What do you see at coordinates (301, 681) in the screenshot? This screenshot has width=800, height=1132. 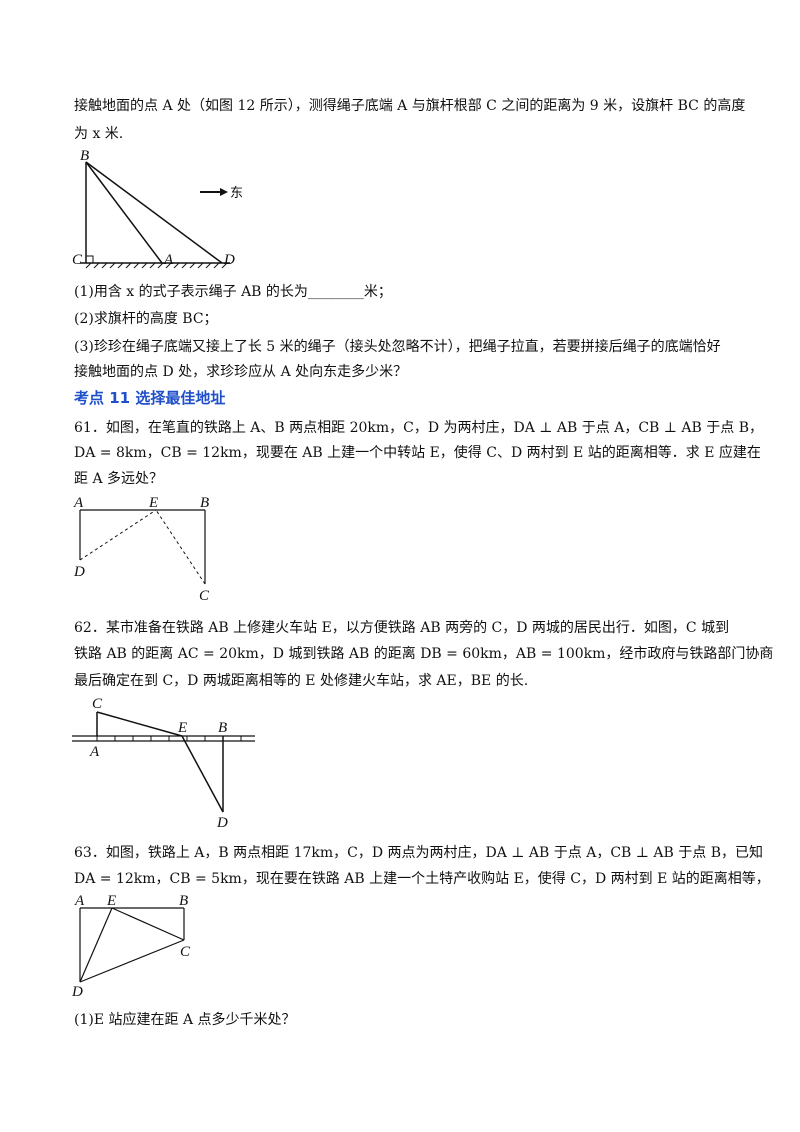 I see `problem-62-line-3: 最后确定在到 C，D 两城距离相等的 E 处修建火车站，求 AE，BE 的长.` at bounding box center [301, 681].